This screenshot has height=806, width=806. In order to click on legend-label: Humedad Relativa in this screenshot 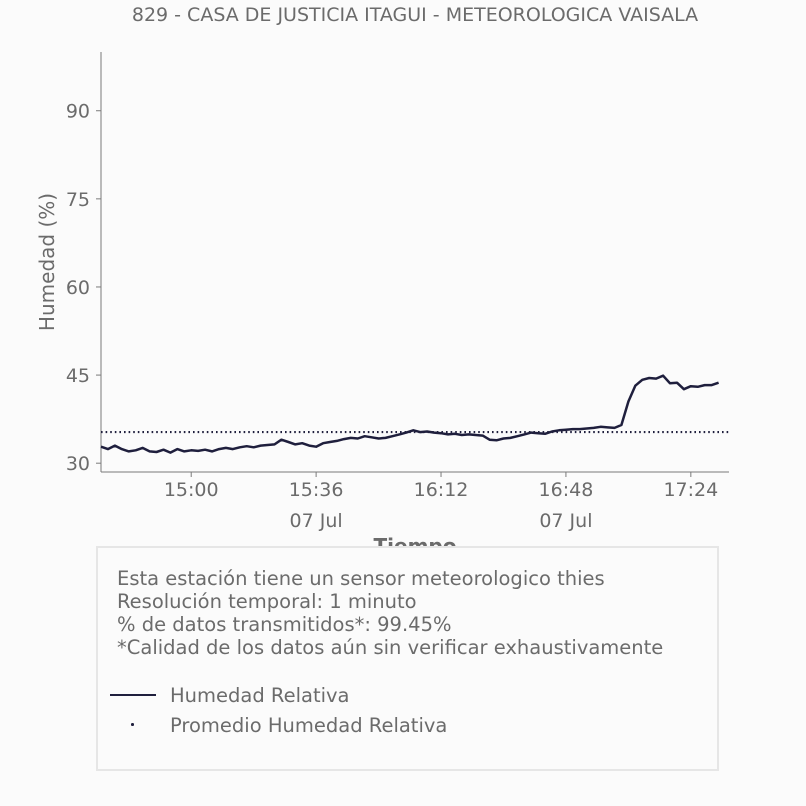, I will do `click(260, 695)`.